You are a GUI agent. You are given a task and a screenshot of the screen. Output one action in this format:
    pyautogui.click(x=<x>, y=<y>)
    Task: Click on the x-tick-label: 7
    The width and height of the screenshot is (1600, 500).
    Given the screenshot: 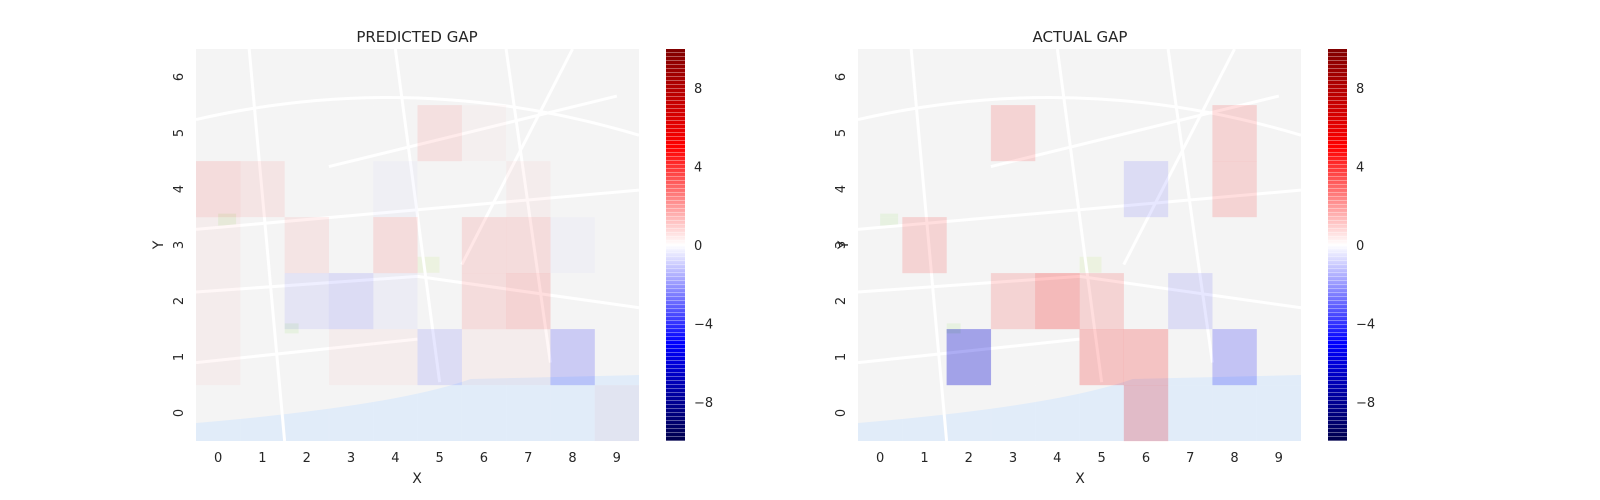 What is the action you would take?
    pyautogui.click(x=1190, y=458)
    